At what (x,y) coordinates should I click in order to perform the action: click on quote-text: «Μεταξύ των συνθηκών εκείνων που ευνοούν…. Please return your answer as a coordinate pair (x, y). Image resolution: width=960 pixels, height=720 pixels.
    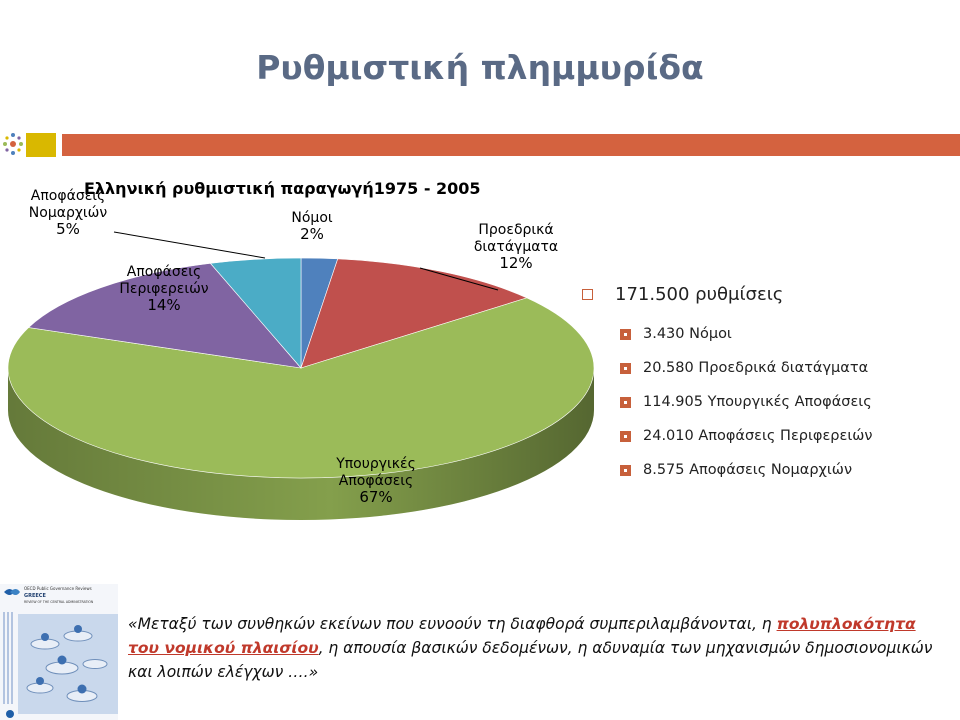
    Looking at the image, I should click on (538, 648).